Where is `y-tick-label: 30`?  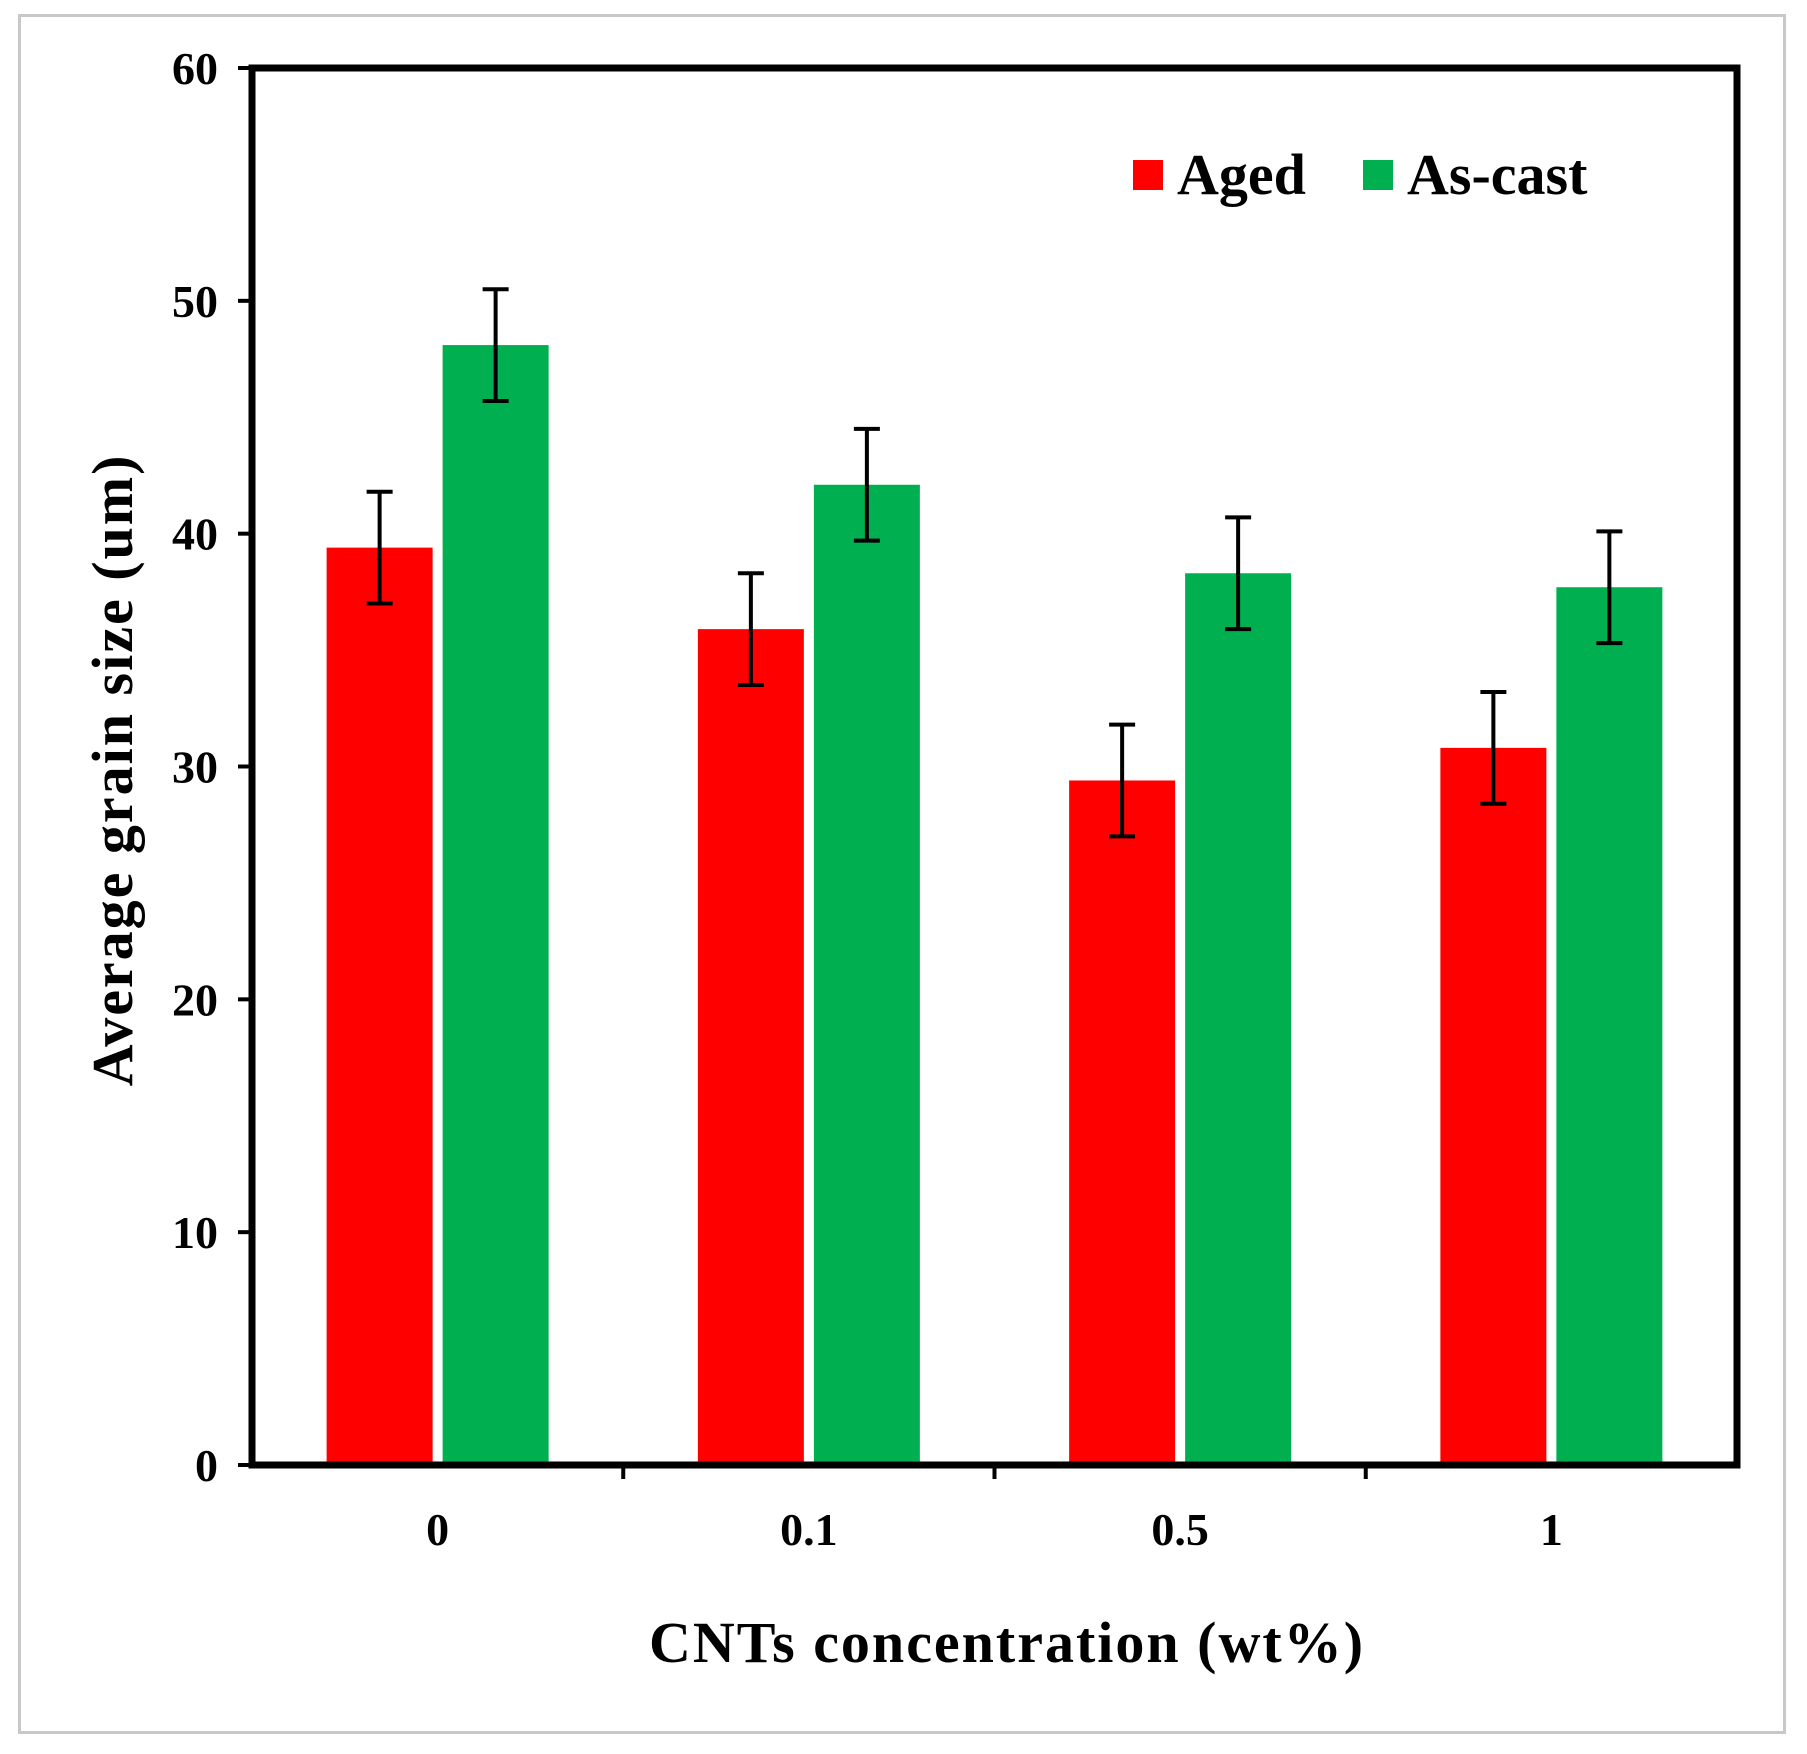
y-tick-label: 30 is located at coordinates (195, 767).